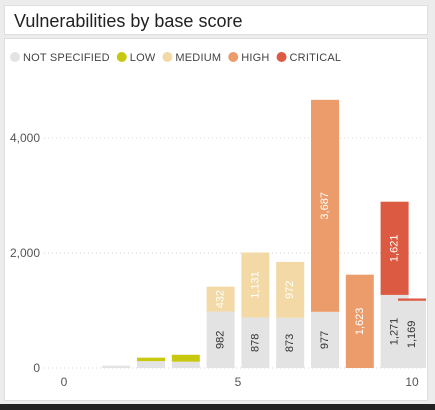 The width and height of the screenshot is (435, 410). I want to click on data-label: 432, so click(221, 299).